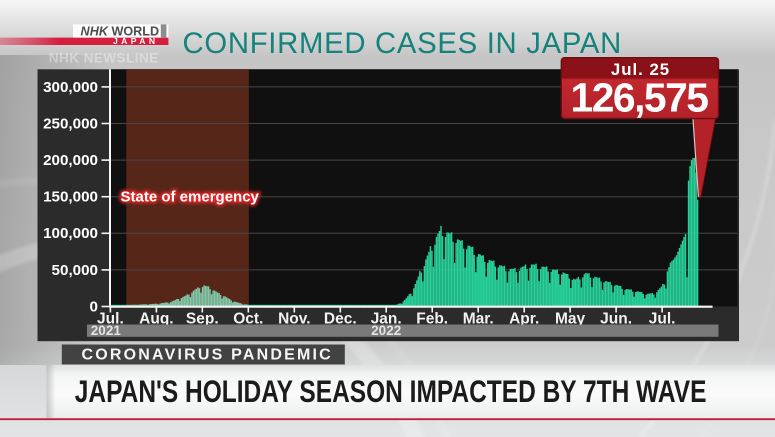 The width and height of the screenshot is (775, 437). I want to click on svg-text: 150,000, so click(70, 197).